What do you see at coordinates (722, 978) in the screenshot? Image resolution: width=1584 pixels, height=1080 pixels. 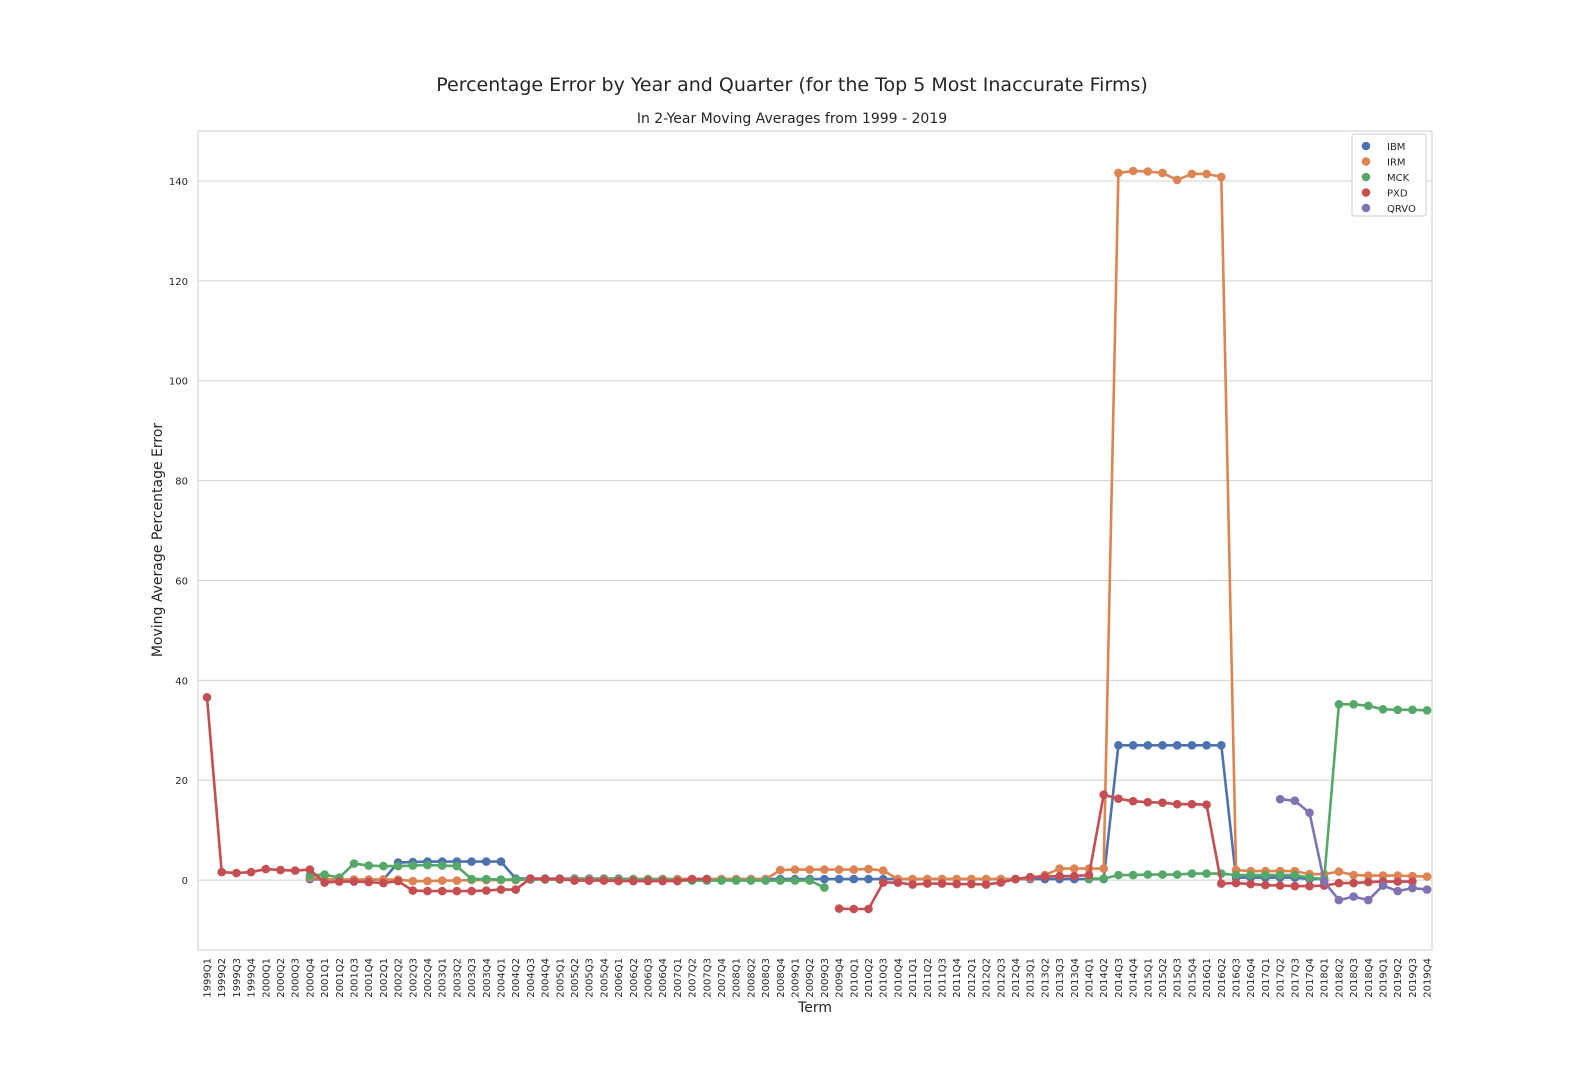 I see `x-tick-label: 2007Q4` at bounding box center [722, 978].